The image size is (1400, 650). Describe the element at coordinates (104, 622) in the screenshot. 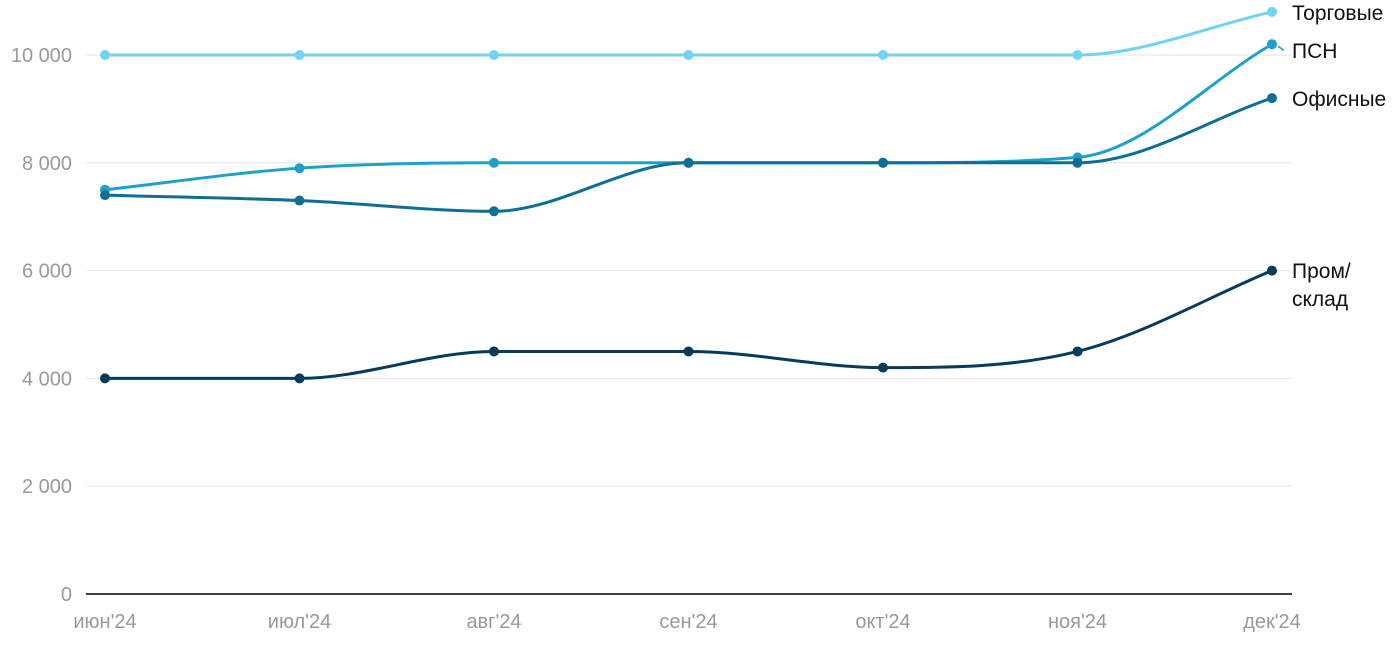

I see `x-tick-label: июн'24` at that location.